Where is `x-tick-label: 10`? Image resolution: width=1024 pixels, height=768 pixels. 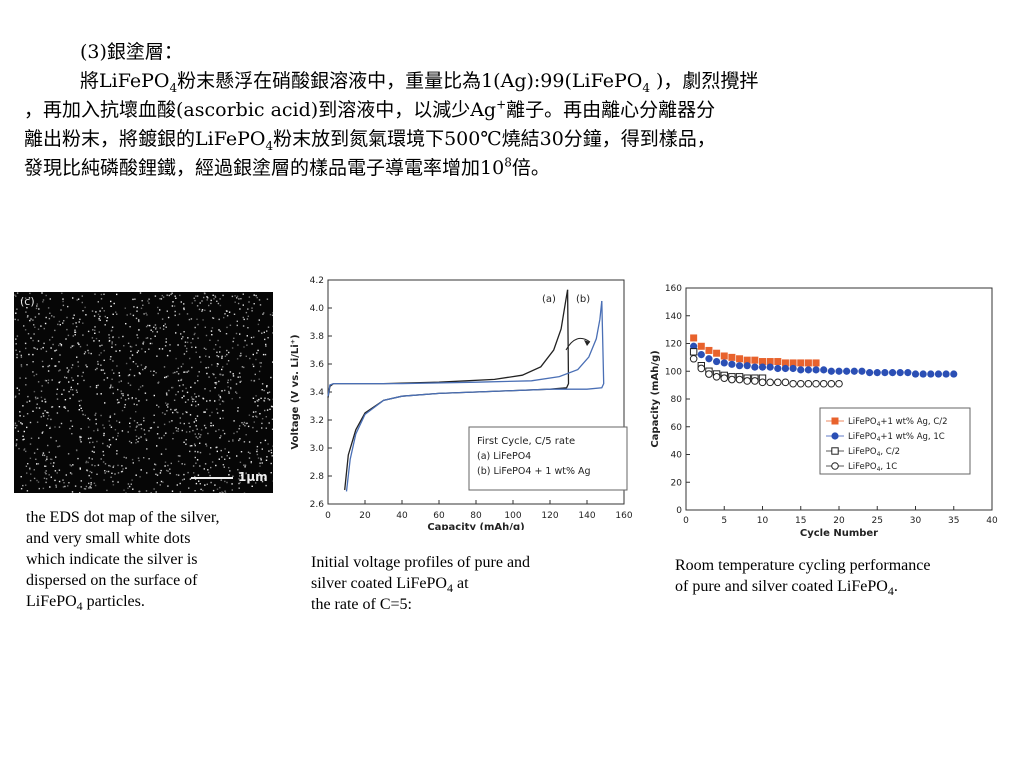 x-tick-label: 10 is located at coordinates (763, 521).